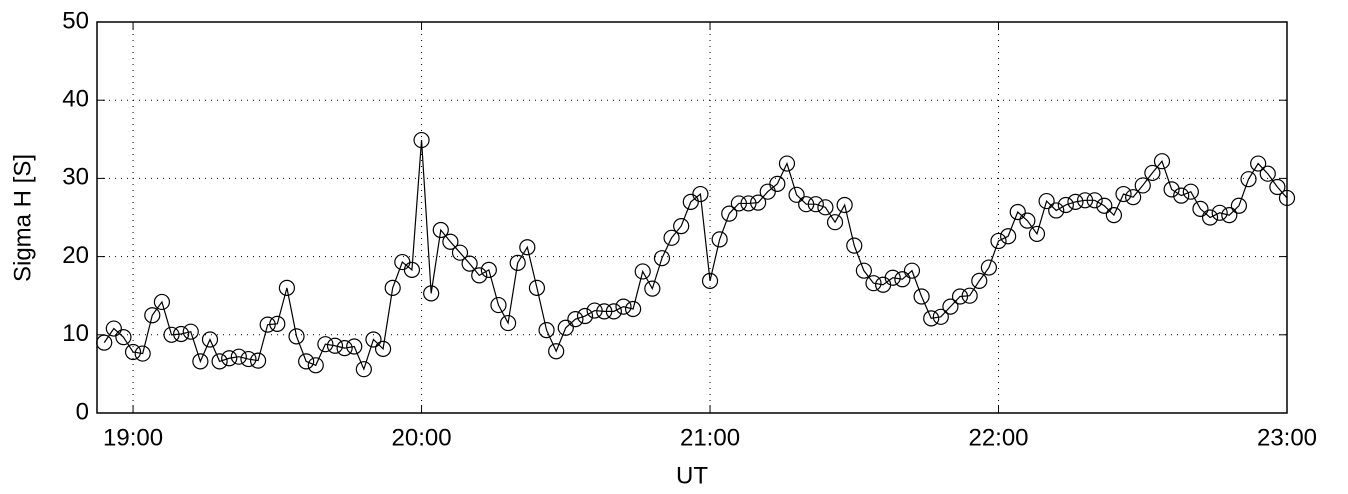 The width and height of the screenshot is (1348, 494). What do you see at coordinates (692, 475) in the screenshot?
I see `x-axis-label: UT` at bounding box center [692, 475].